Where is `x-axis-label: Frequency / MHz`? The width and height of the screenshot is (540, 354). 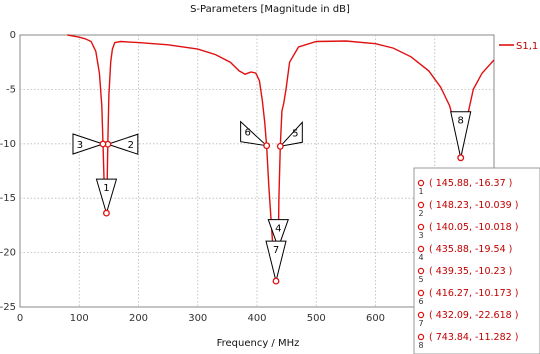
x-axis-label: Frequency / MHz is located at coordinates (258, 343).